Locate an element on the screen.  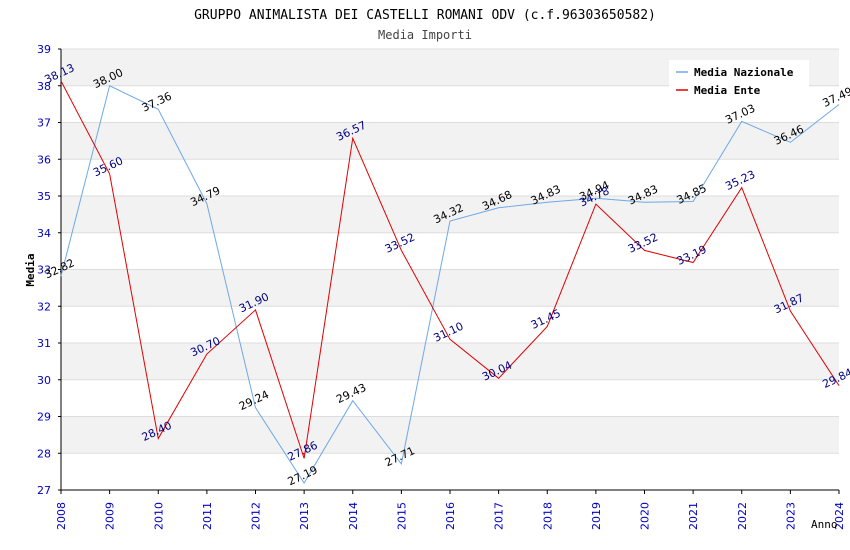
x-tick-label: 2013 is located at coordinates (304, 516).